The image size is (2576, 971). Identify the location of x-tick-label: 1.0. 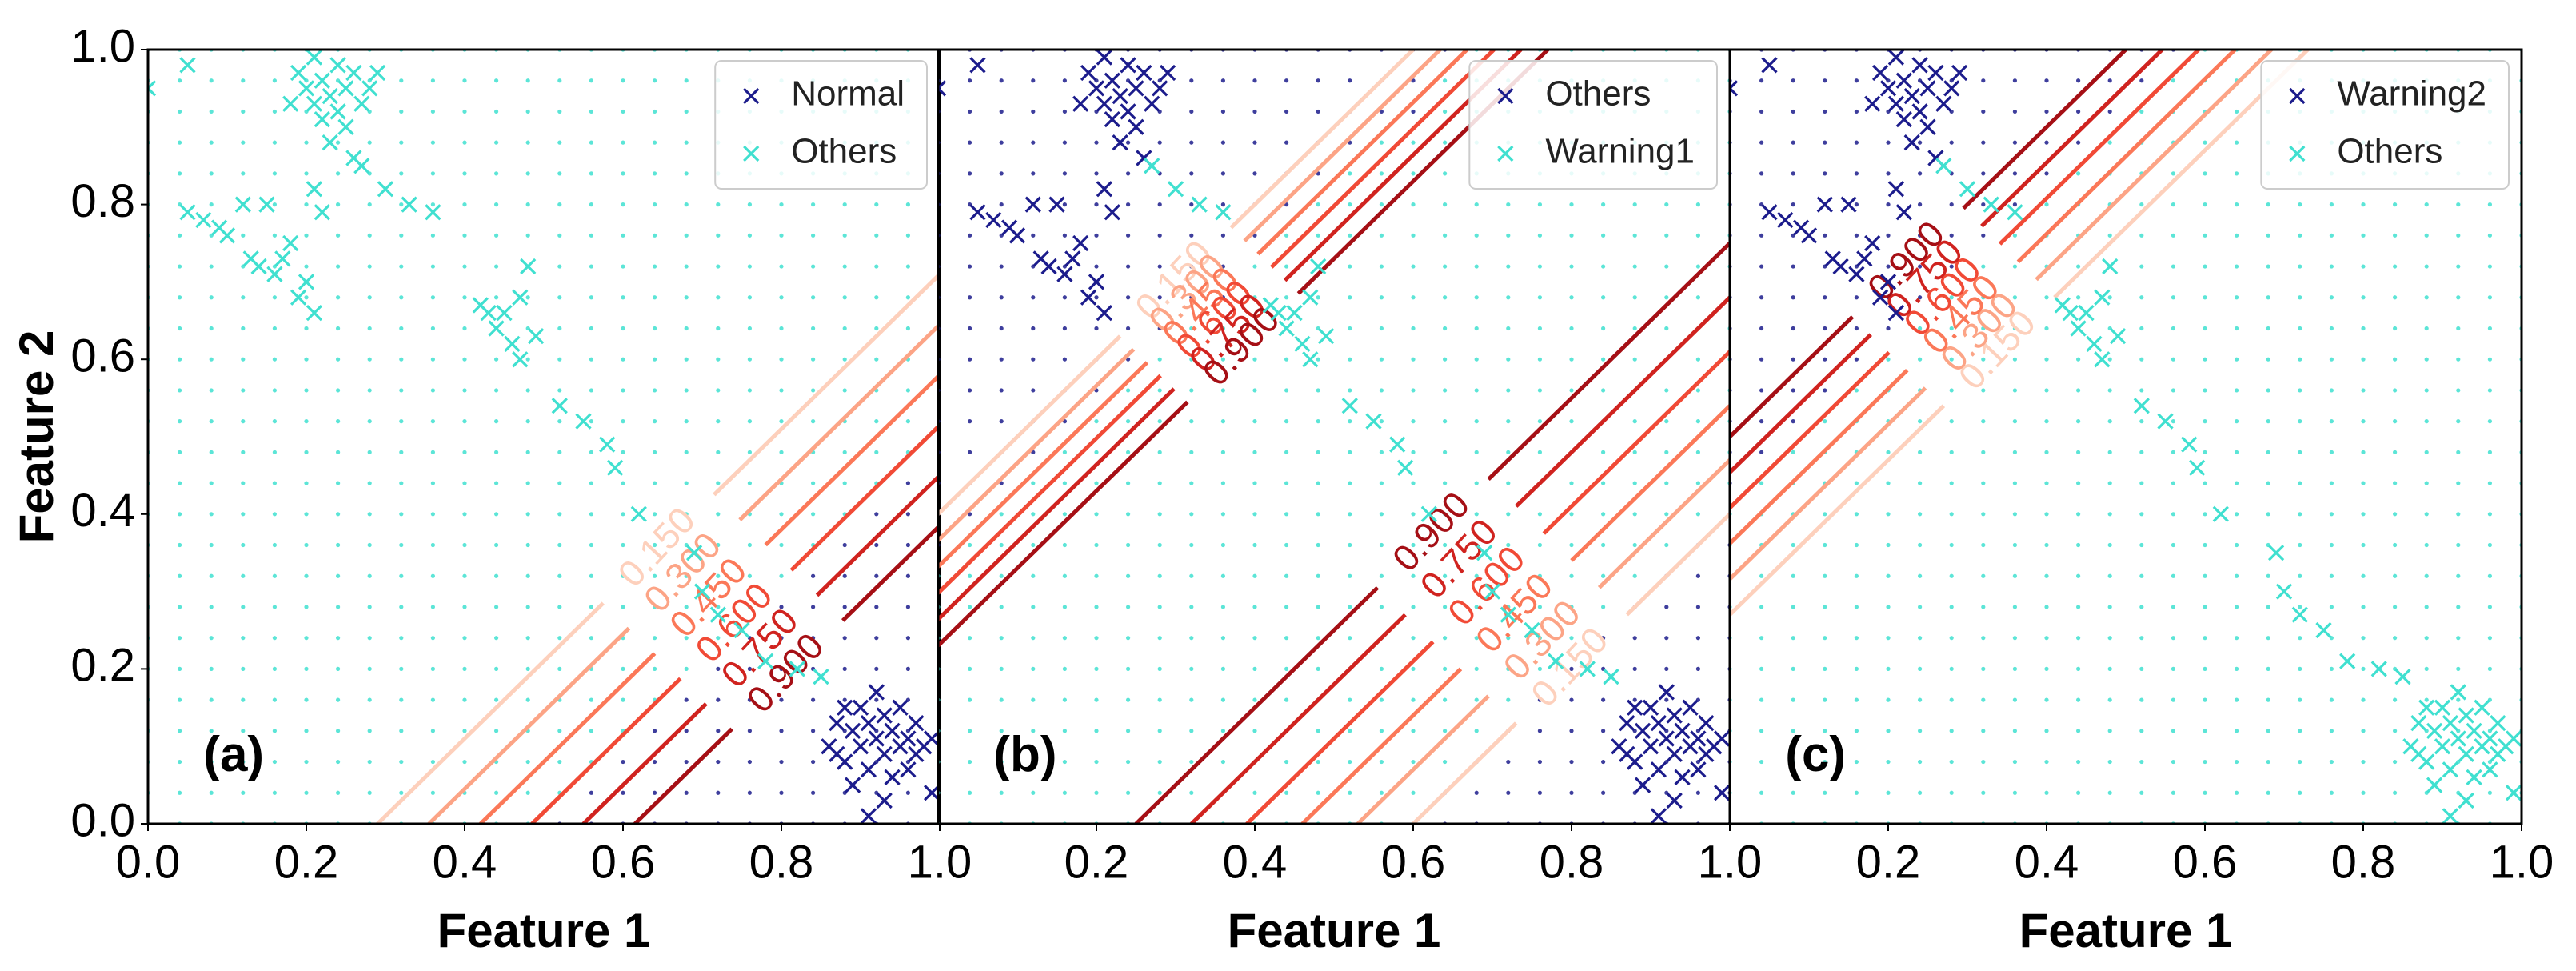
(940, 862).